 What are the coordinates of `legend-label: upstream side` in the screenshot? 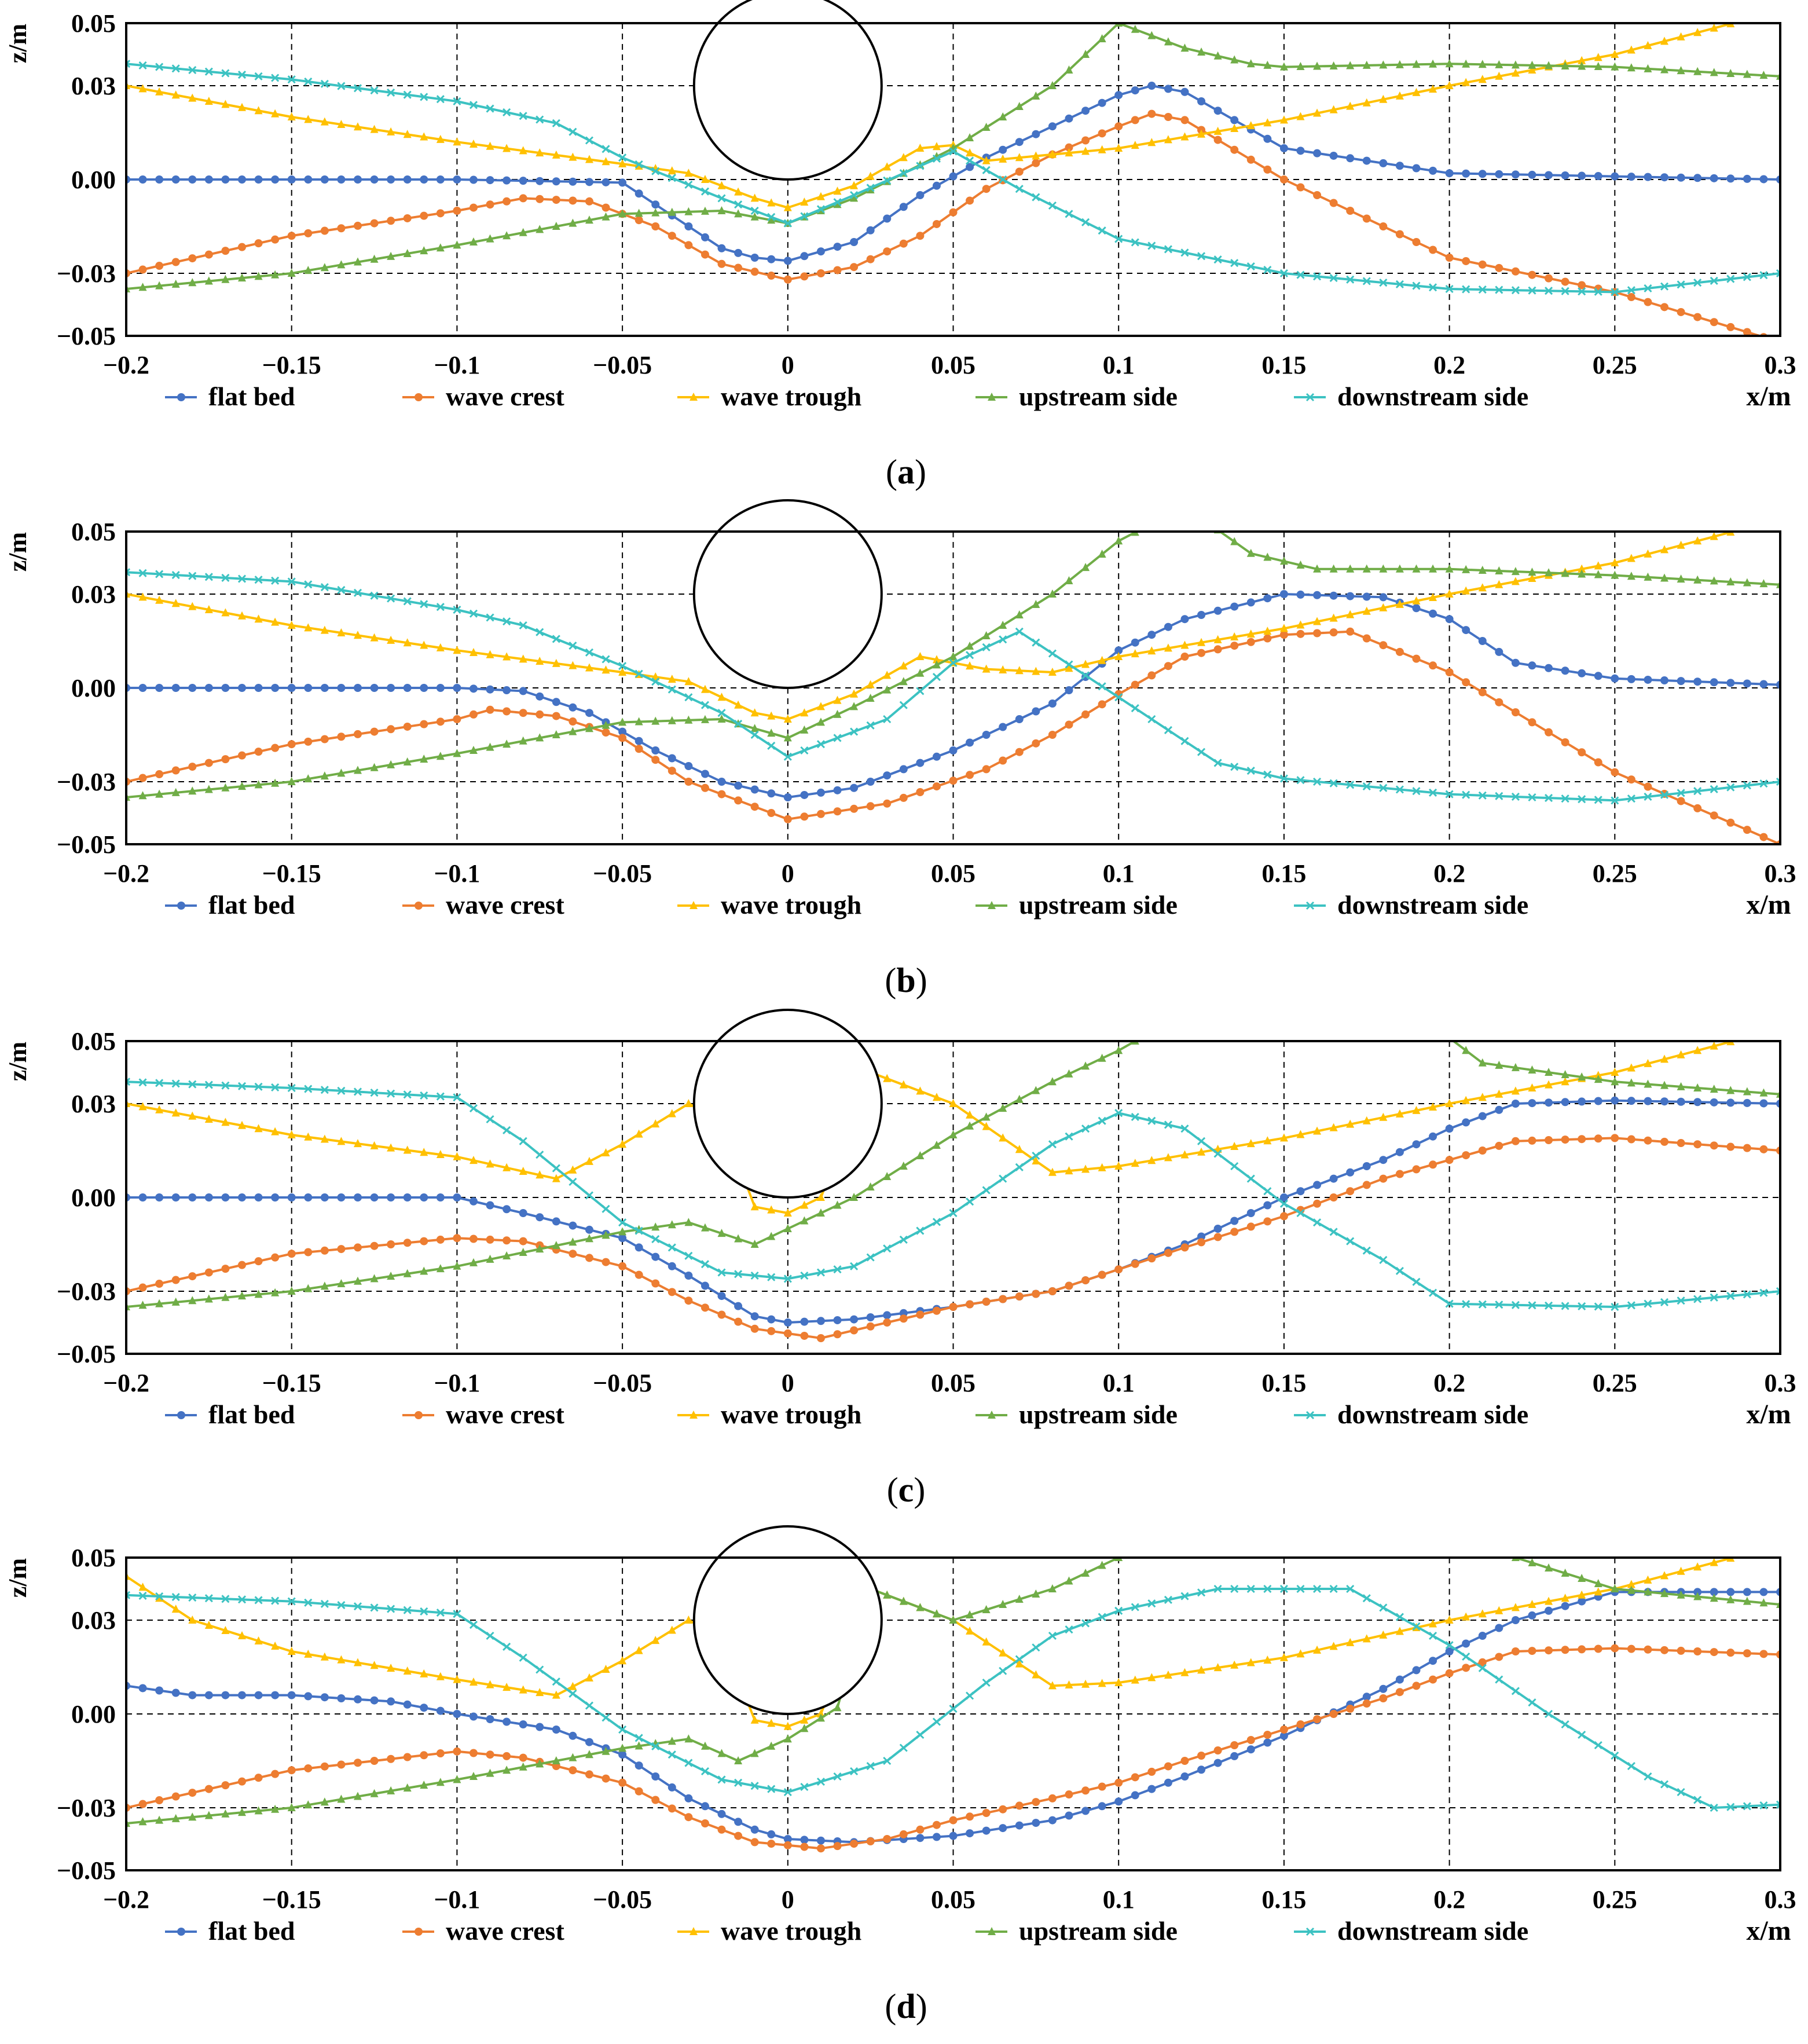 It's located at (1098, 396).